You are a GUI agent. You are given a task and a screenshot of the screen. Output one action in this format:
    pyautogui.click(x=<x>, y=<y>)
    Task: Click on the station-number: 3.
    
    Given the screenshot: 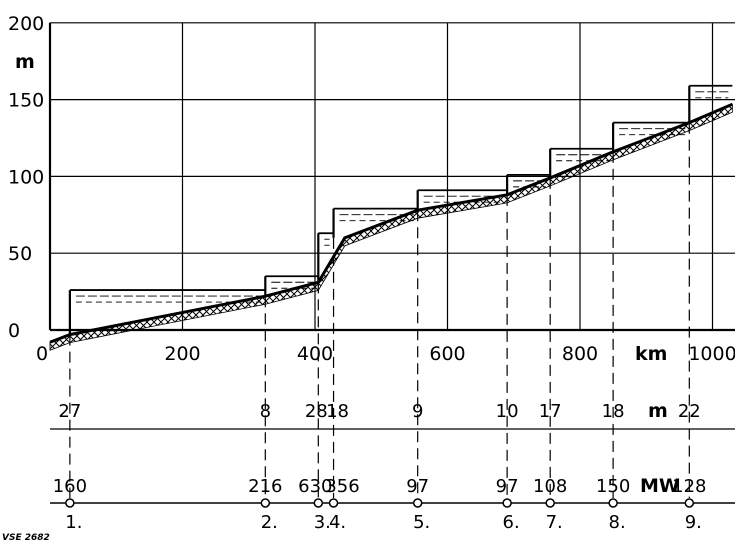 What is the action you would take?
    pyautogui.click(x=322, y=522)
    